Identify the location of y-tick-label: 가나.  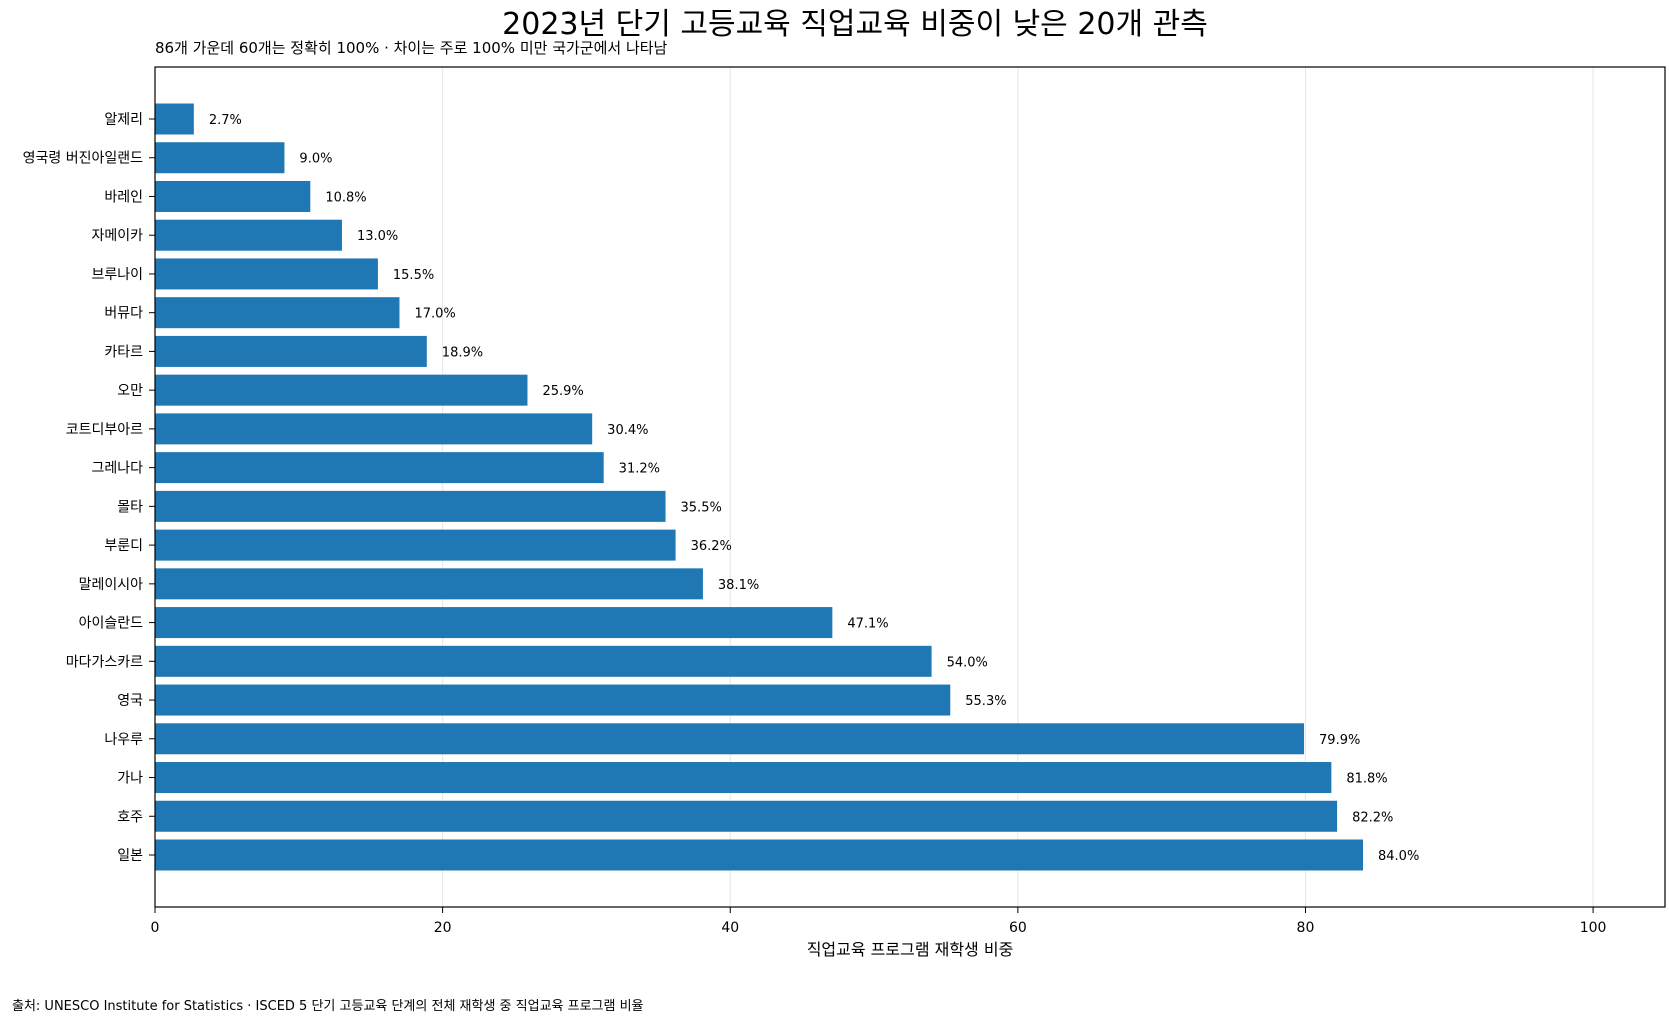
(130, 779).